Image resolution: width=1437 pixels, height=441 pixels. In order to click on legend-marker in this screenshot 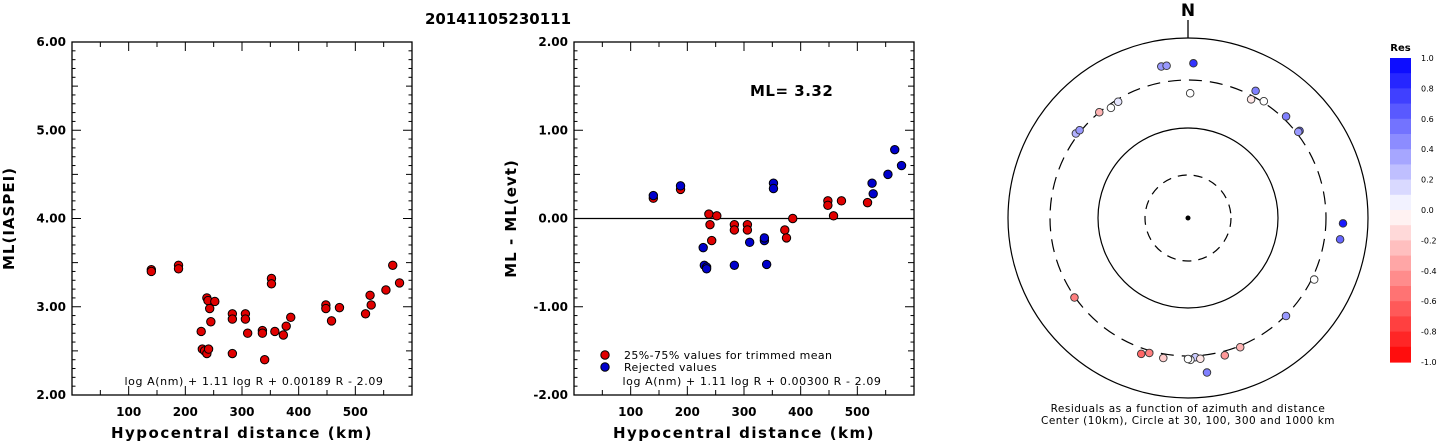, I will do `click(605, 367)`.